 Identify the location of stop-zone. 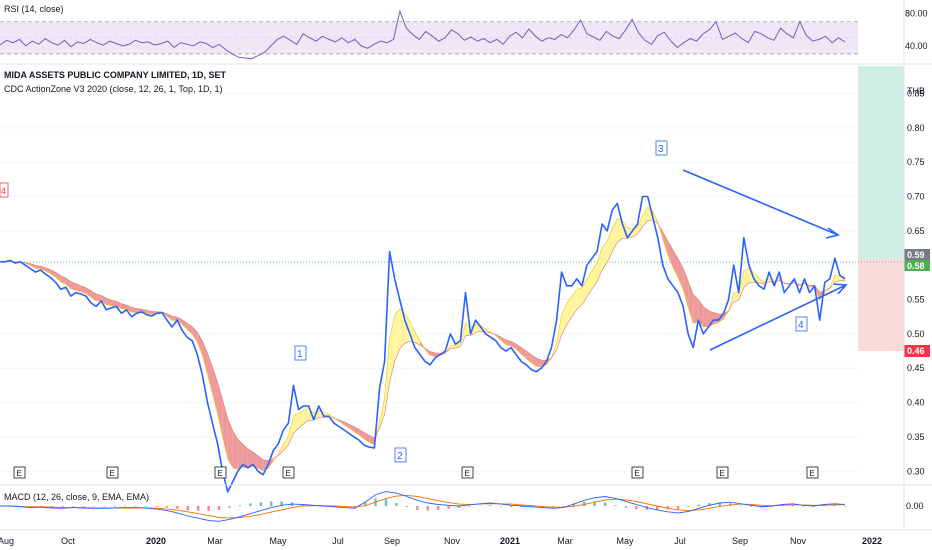
(881, 305).